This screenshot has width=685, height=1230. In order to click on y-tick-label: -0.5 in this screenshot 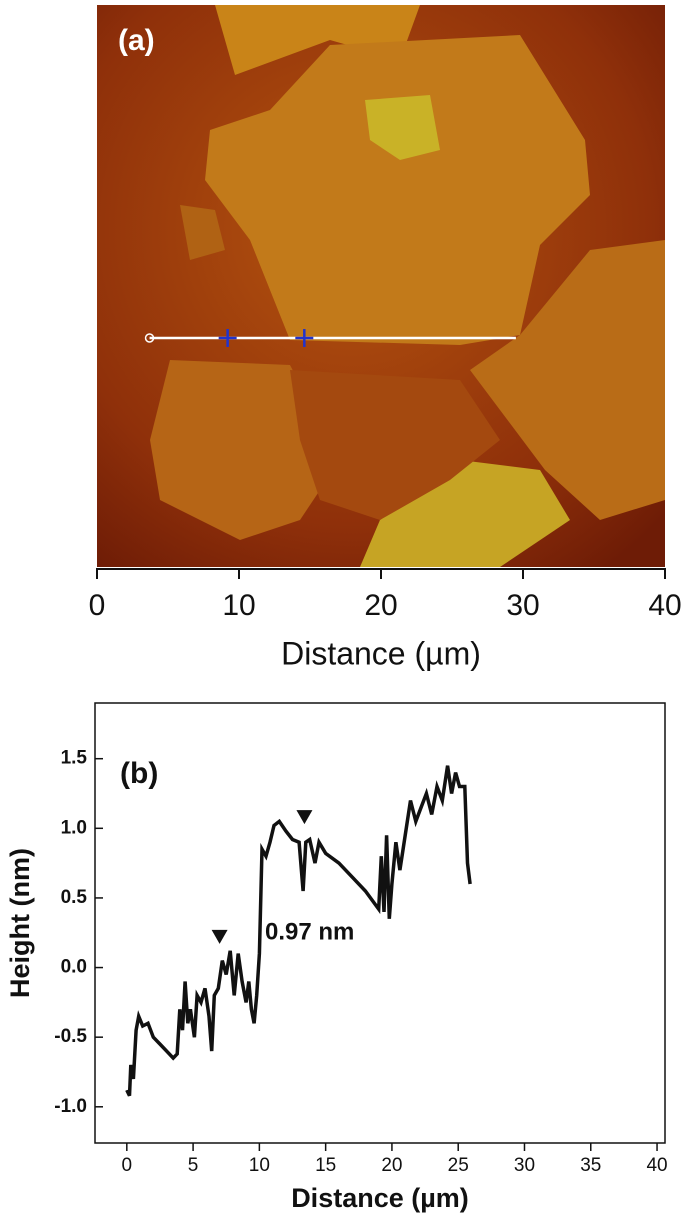, I will do `click(70, 1036)`.